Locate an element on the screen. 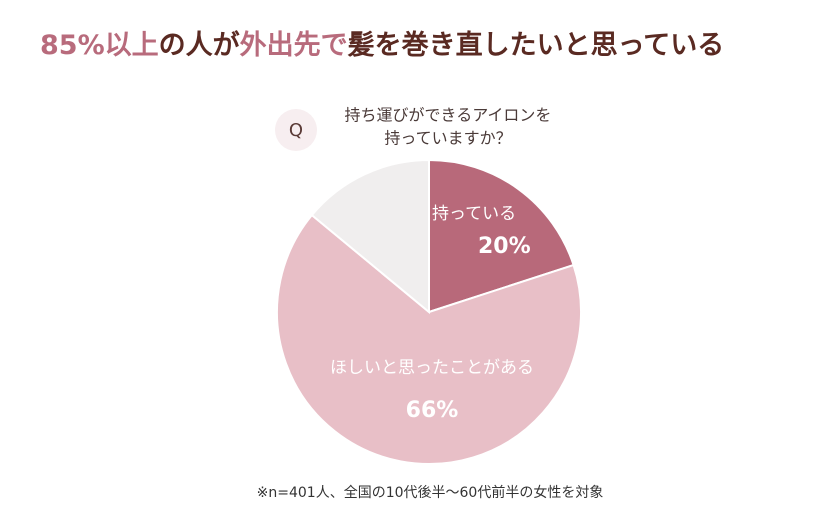 Image resolution: width=838 pixels, height=516 pixels. question-mark: Q is located at coordinates (296, 130).